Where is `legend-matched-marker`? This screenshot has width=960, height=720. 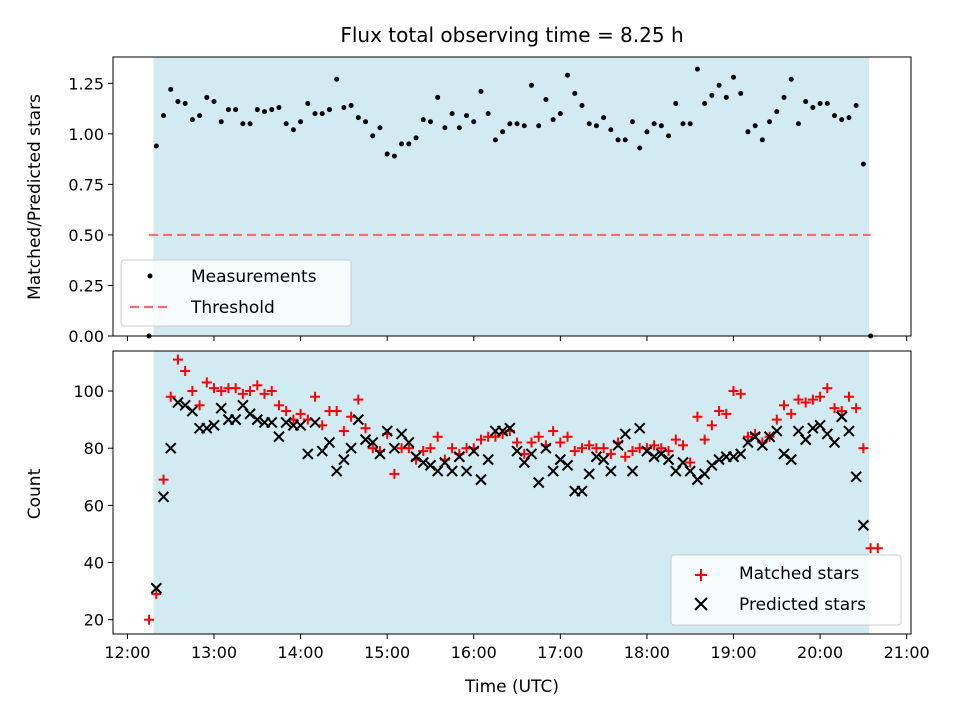 legend-matched-marker is located at coordinates (701, 575).